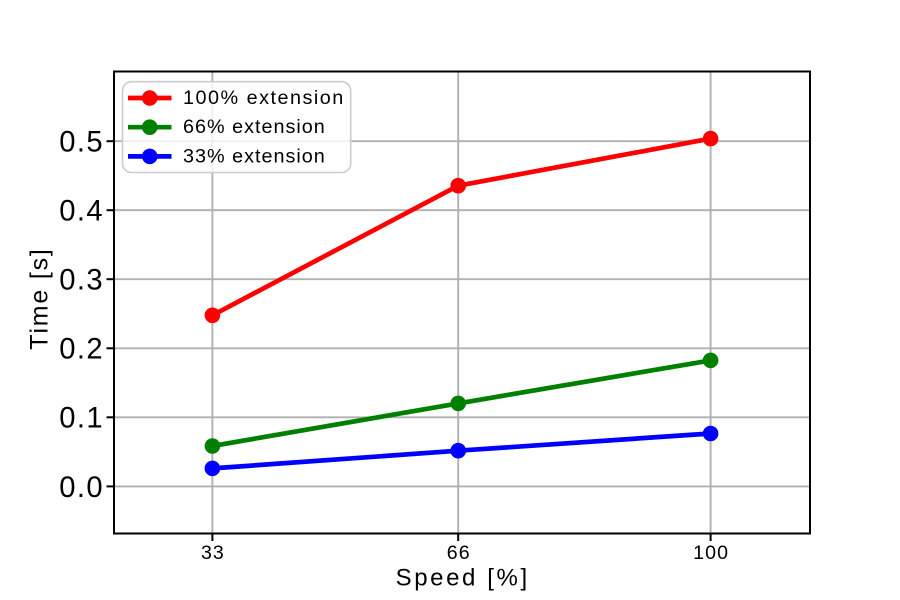 This screenshot has height=600, width=900. What do you see at coordinates (81, 419) in the screenshot?
I see `svg-text: 0.1` at bounding box center [81, 419].